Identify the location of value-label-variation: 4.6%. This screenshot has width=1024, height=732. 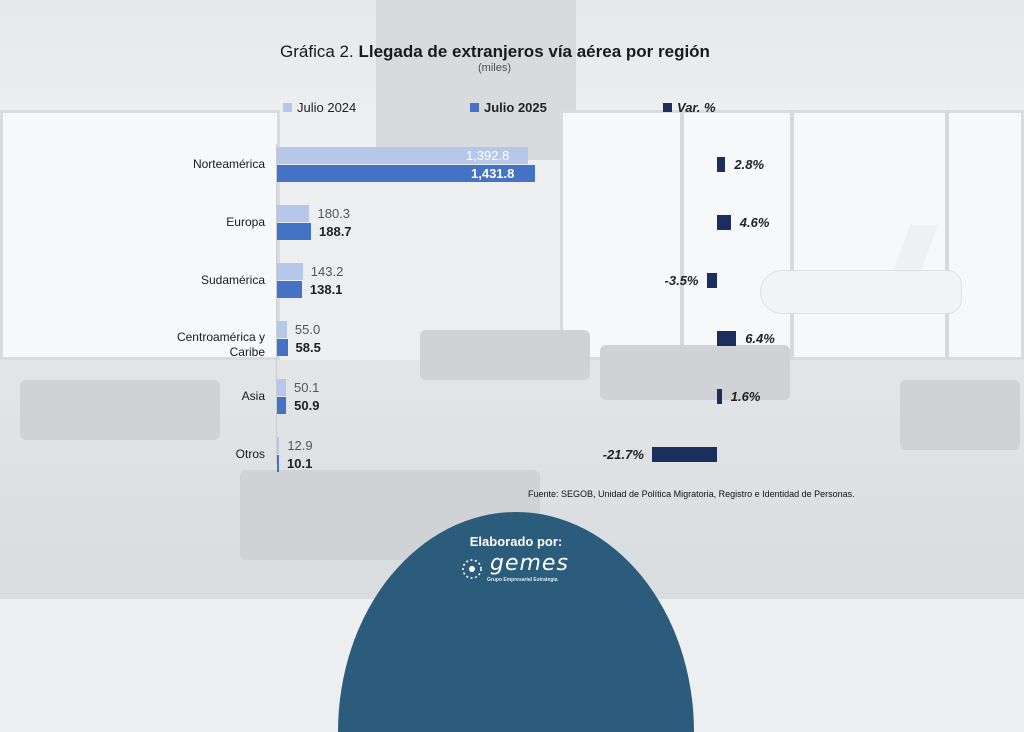
(754, 222).